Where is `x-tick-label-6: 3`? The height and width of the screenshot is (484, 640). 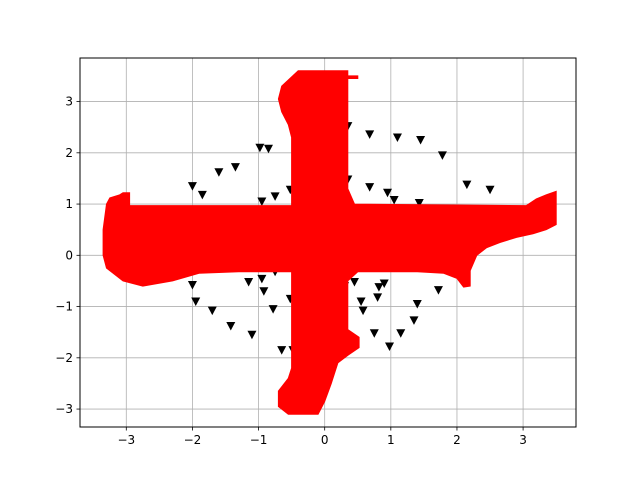
x-tick-label-6: 3 is located at coordinates (523, 440).